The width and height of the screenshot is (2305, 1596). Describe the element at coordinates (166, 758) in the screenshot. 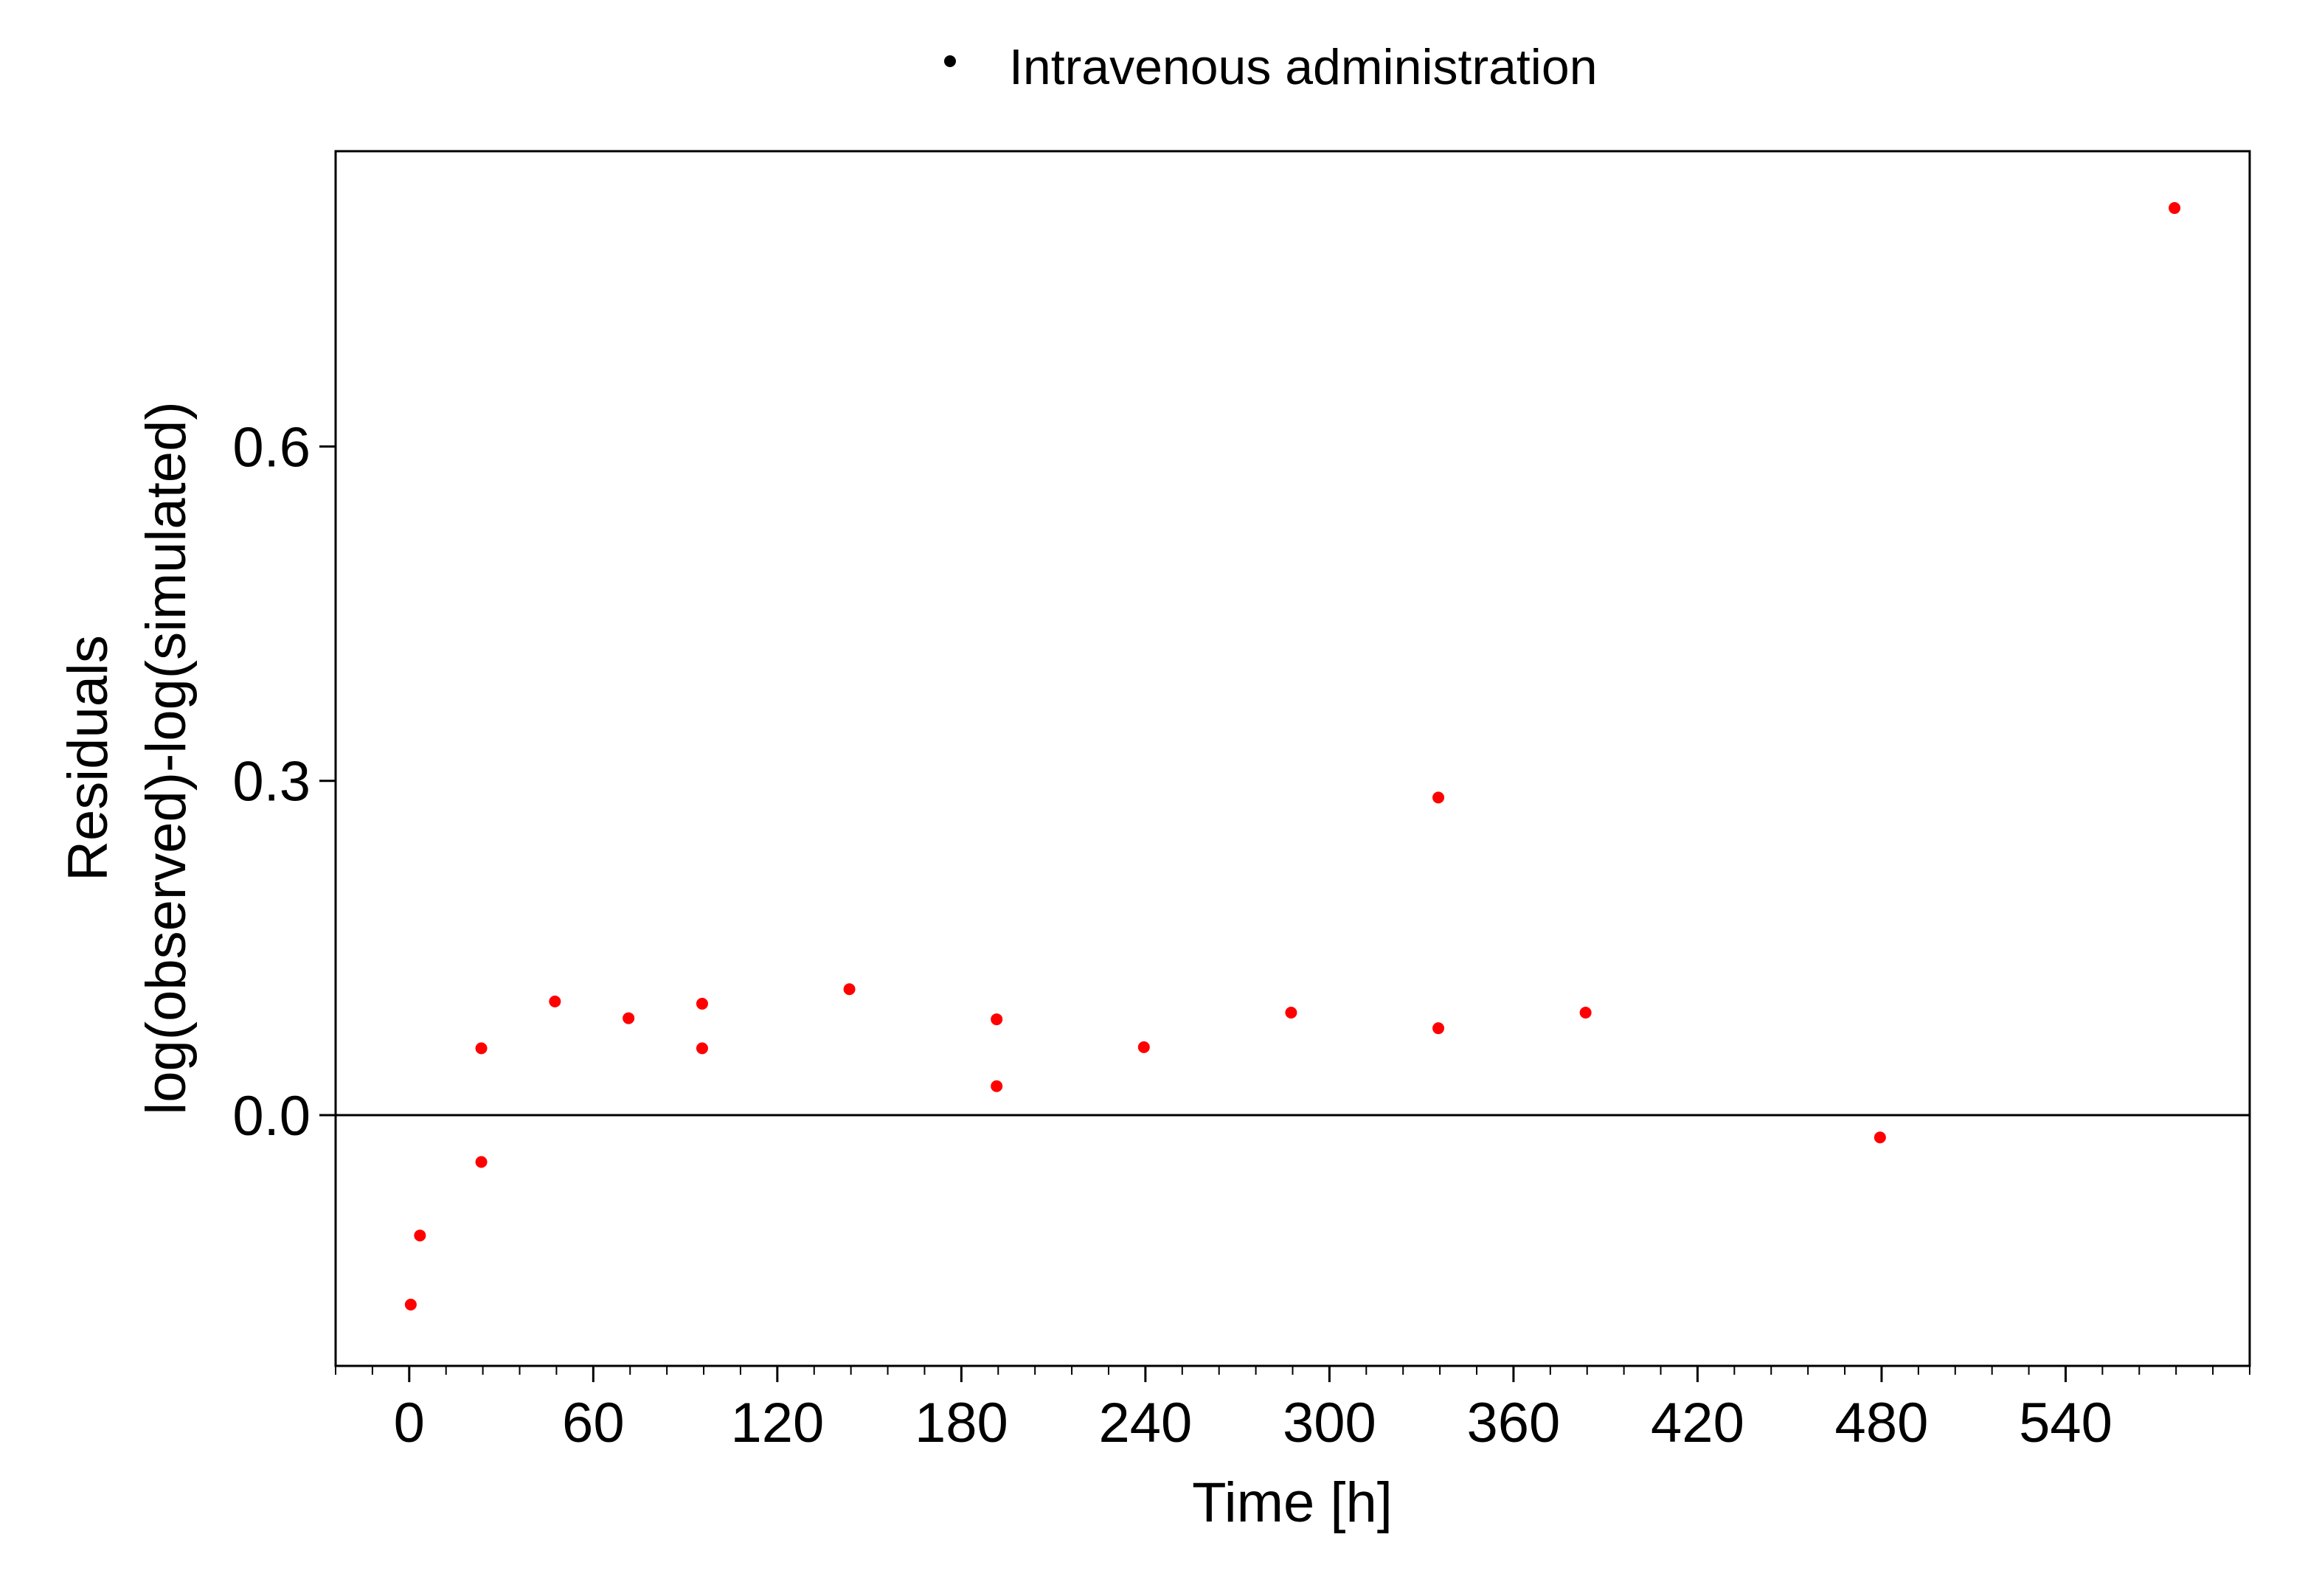

I see `y-axis-label-line-2: log(observed)-log(simulated)` at that location.